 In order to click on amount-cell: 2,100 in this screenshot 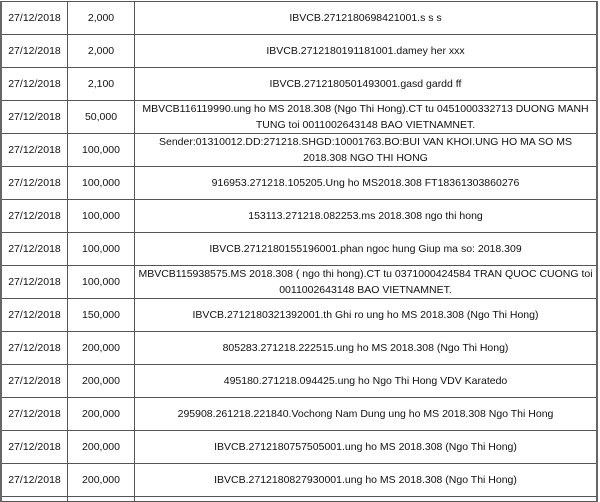, I will do `click(101, 84)`.